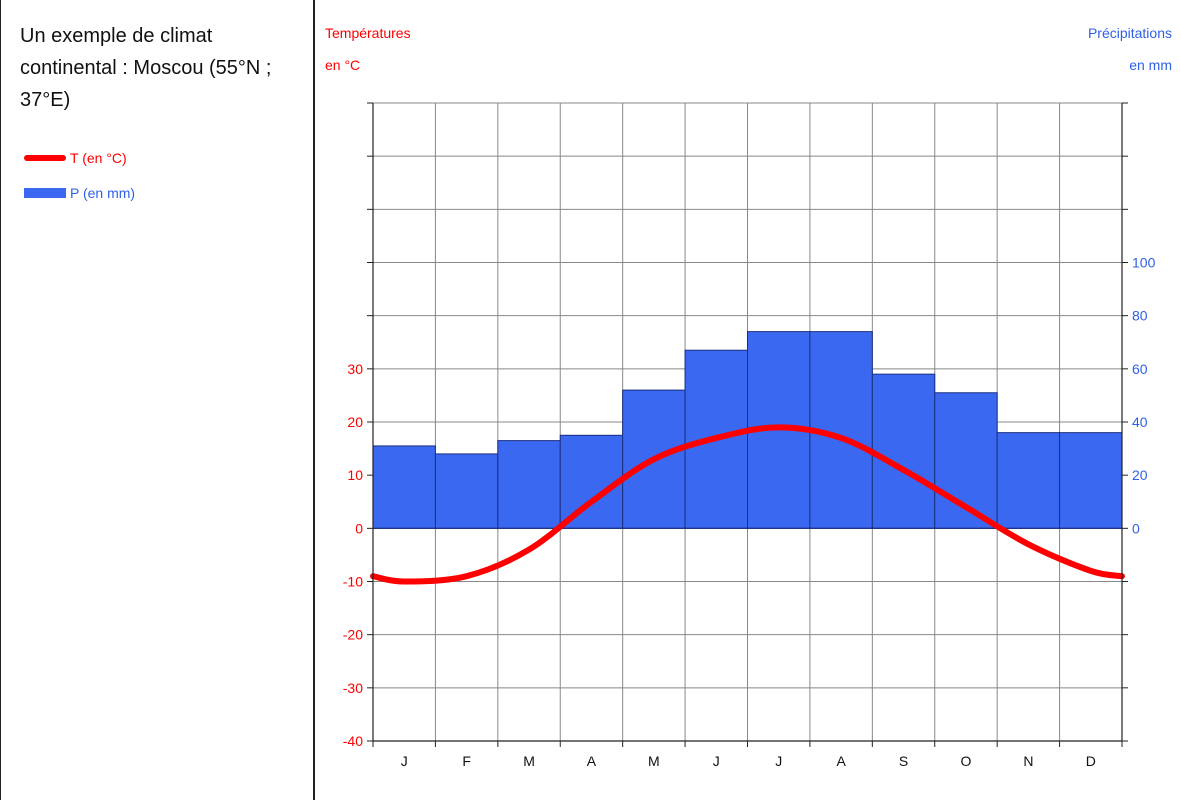 The image size is (1181, 800). I want to click on left-tick-label: -30, so click(353, 688).